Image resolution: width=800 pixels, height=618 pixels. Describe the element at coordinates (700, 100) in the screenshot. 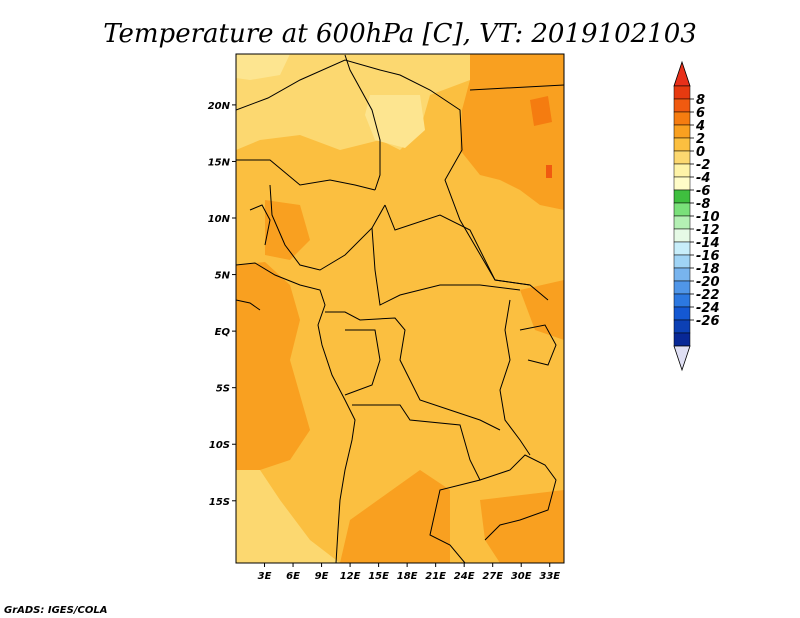

I see `colorbar-label: 8` at that location.